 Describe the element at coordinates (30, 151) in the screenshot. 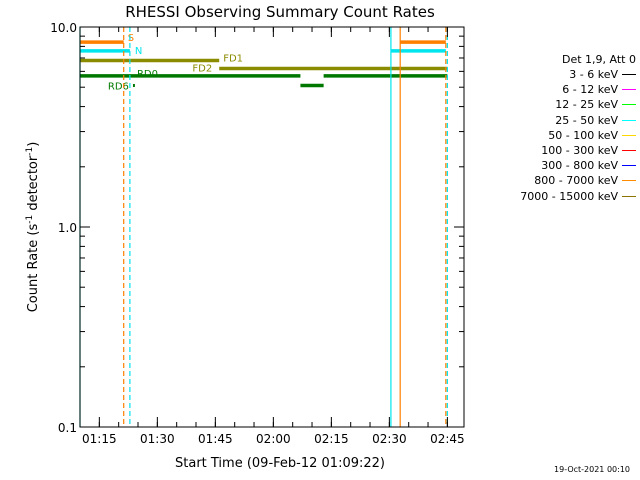

I see `y-axis-label-sup2: -1` at that location.